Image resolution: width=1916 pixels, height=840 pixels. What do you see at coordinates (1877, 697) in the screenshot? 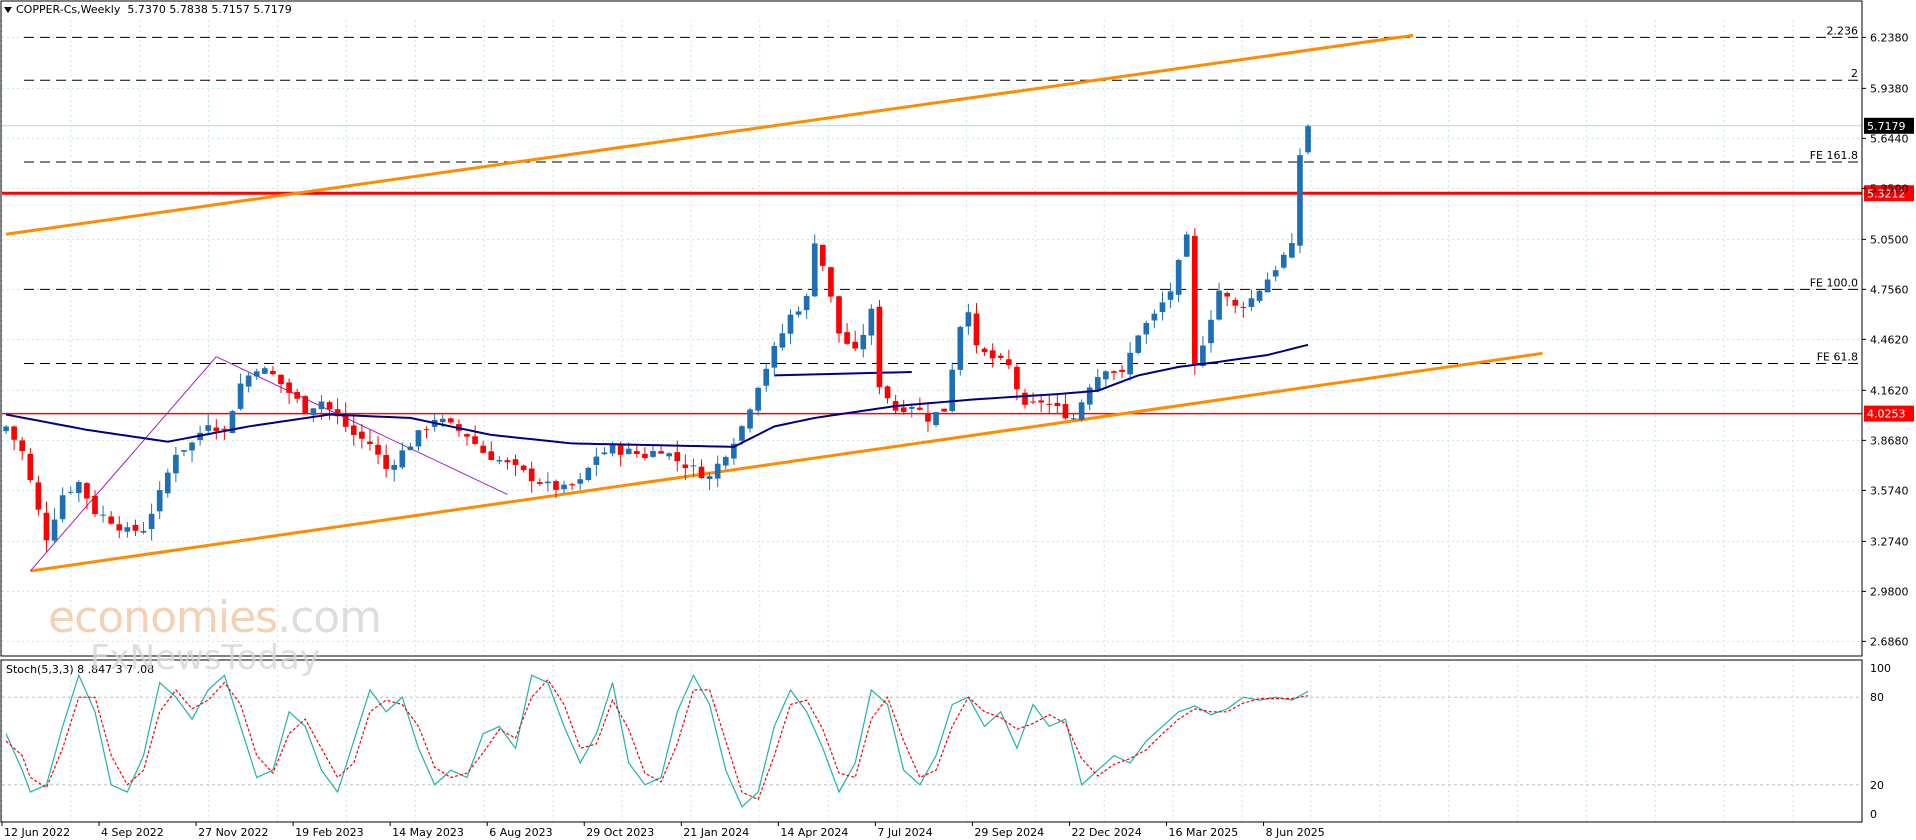
I see `stoch-tick-label: 80` at bounding box center [1877, 697].